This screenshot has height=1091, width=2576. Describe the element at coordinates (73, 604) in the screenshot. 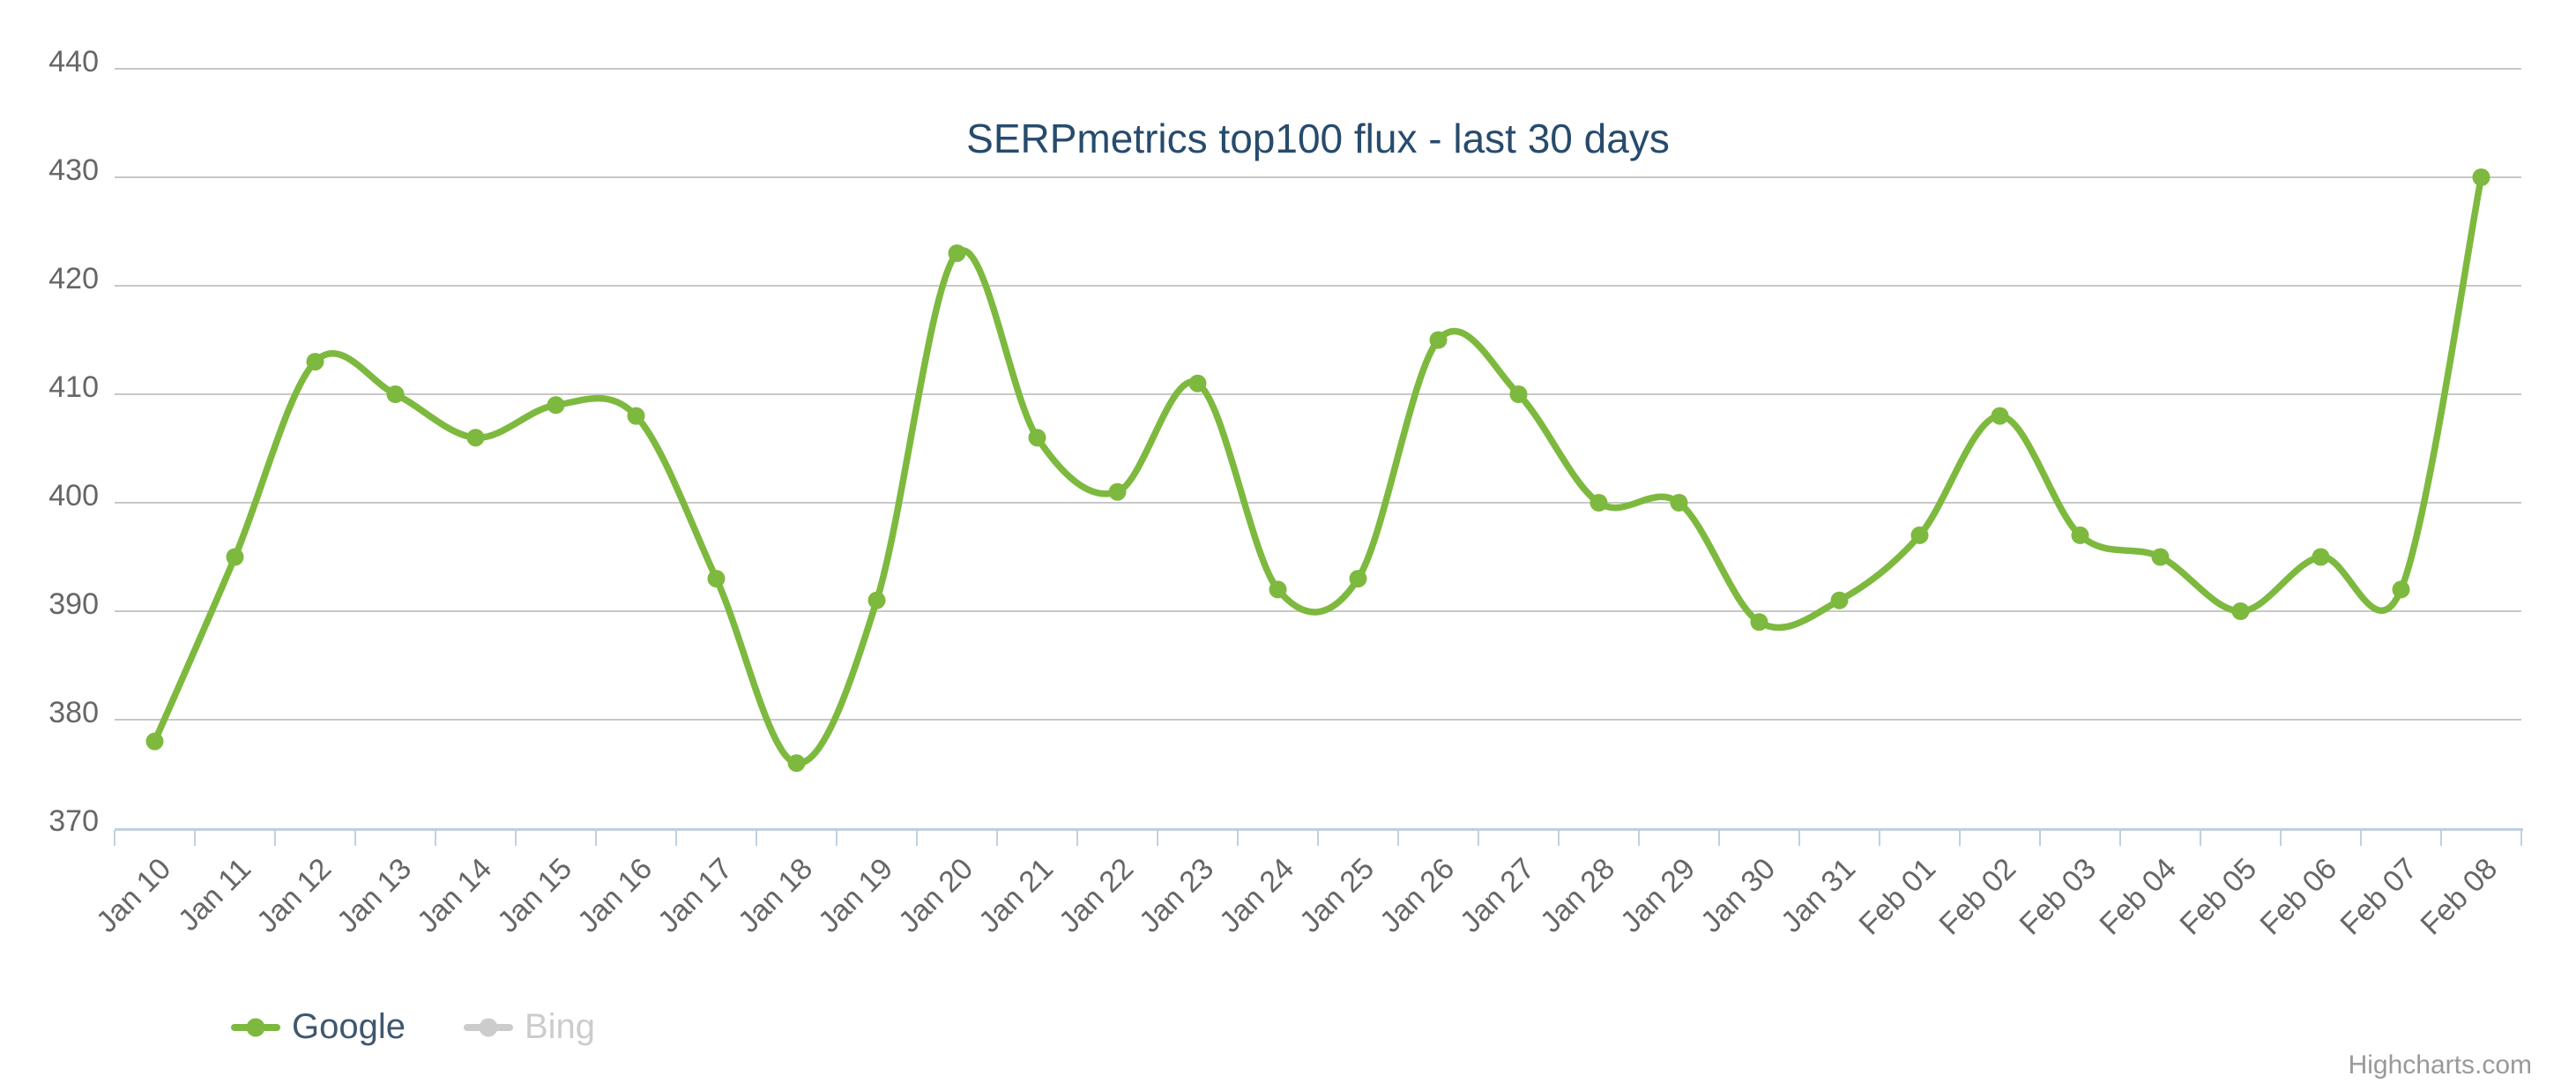

I see `y-axis-label: 390` at that location.